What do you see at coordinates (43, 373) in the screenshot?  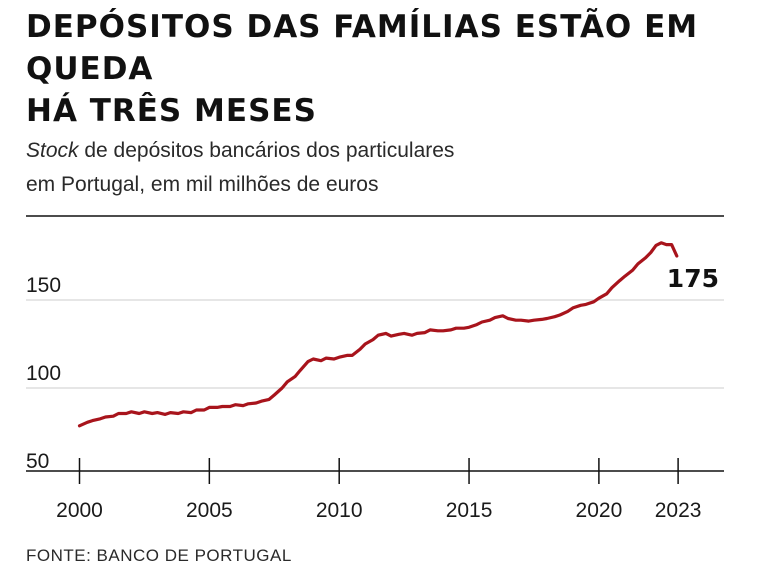 I see `y-tick-label-100: 100` at bounding box center [43, 373].